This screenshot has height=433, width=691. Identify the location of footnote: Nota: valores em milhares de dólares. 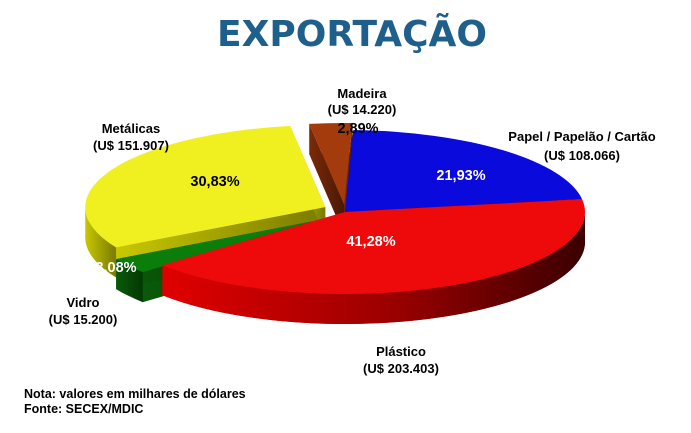
(135, 394).